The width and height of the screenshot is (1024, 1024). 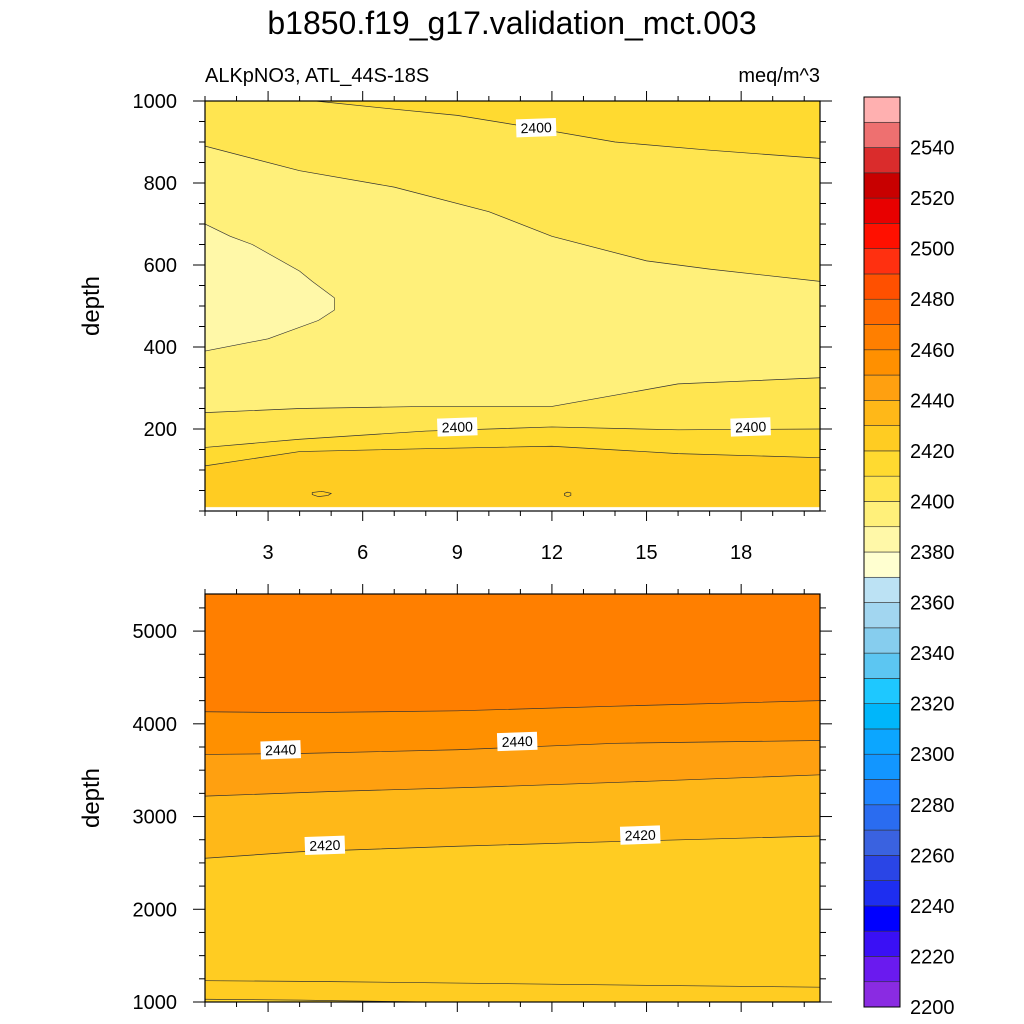 I want to click on colorbar-tick-label: 2260, so click(x=932, y=856).